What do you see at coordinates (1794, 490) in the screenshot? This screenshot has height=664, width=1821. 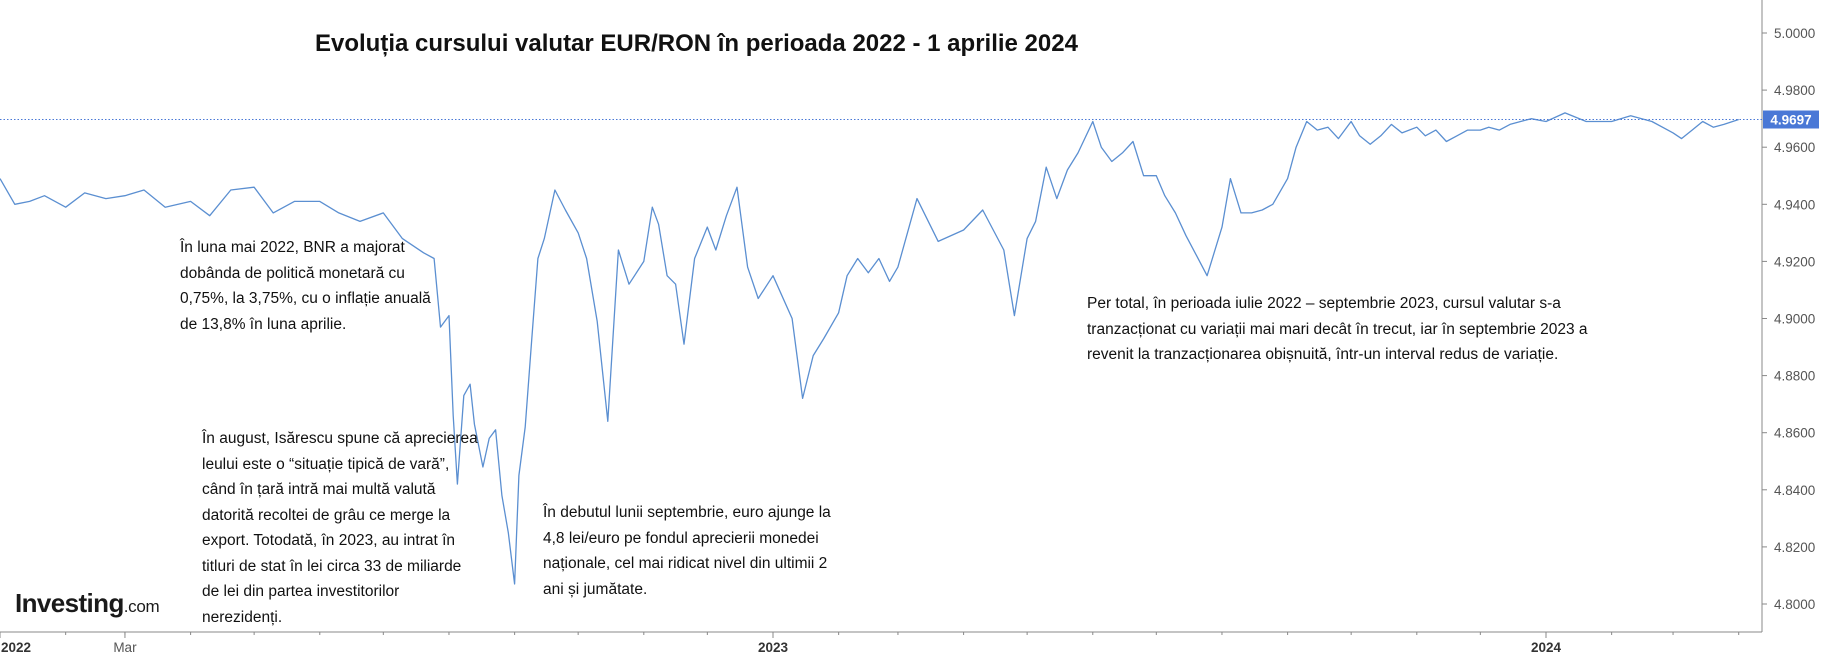 I see `y-tick-label: 4.8400` at bounding box center [1794, 490].